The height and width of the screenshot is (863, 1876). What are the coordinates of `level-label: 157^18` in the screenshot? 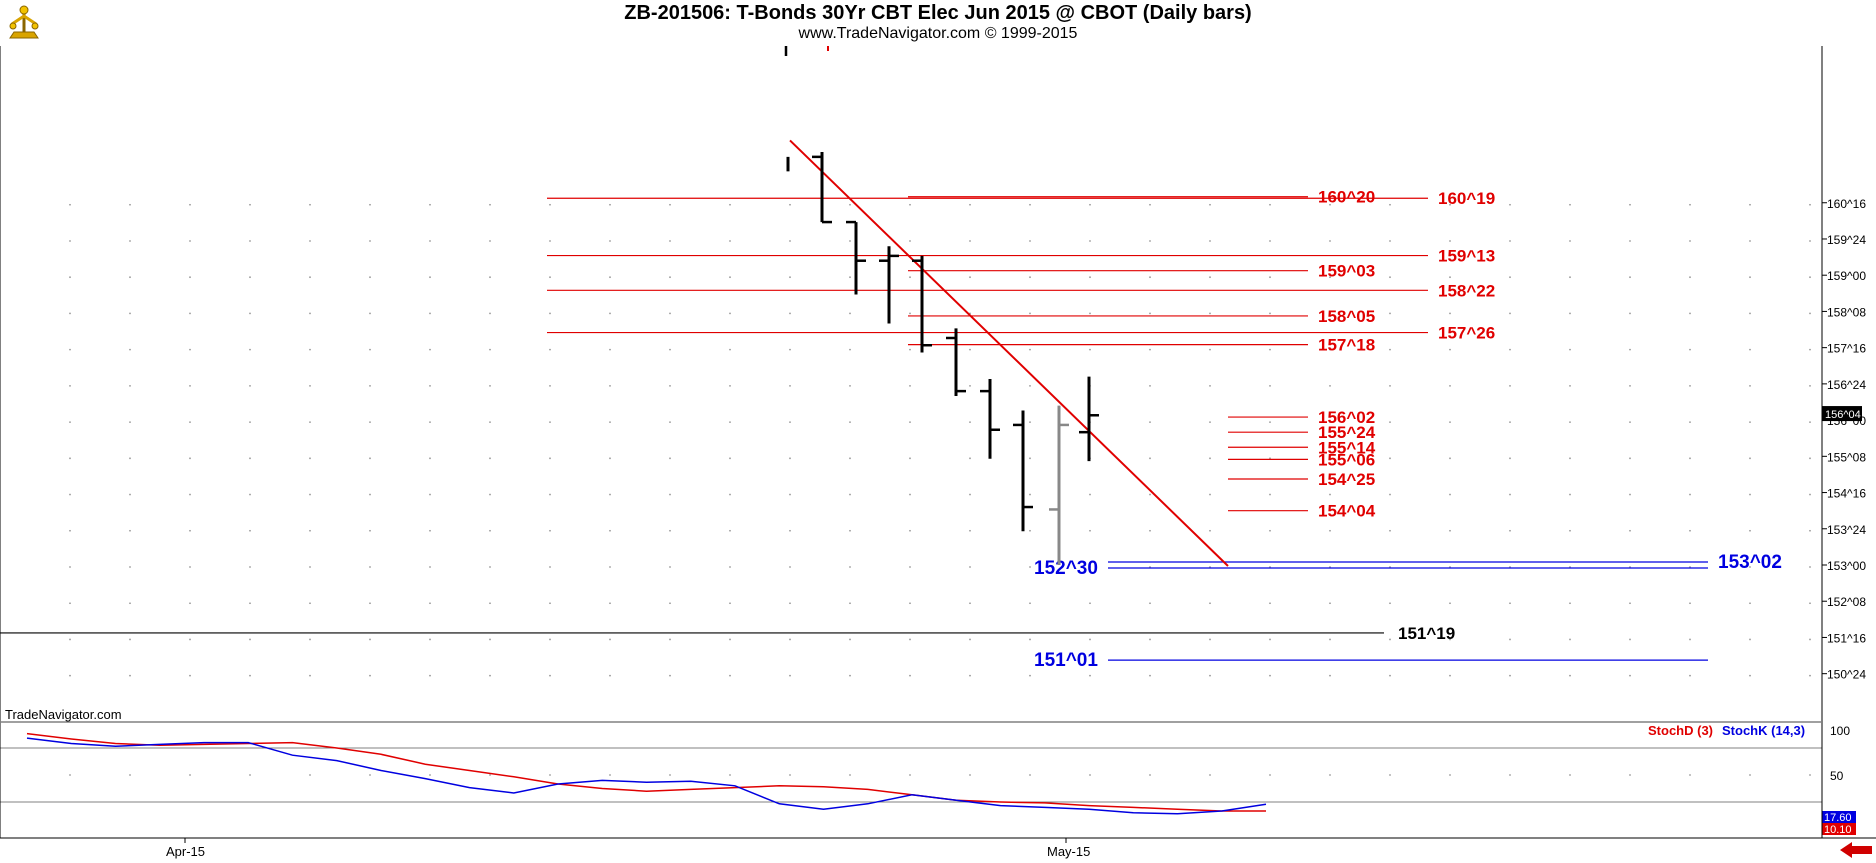 It's located at (1346, 345).